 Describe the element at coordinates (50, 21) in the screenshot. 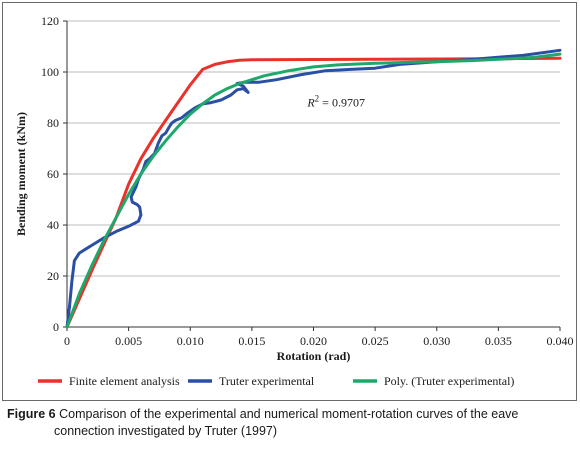

I see `y-tick-label: 120` at that location.